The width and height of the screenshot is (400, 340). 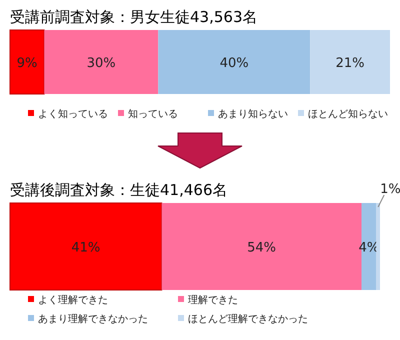 I want to click on legend-label: ほとんど知らない, so click(x=348, y=114).